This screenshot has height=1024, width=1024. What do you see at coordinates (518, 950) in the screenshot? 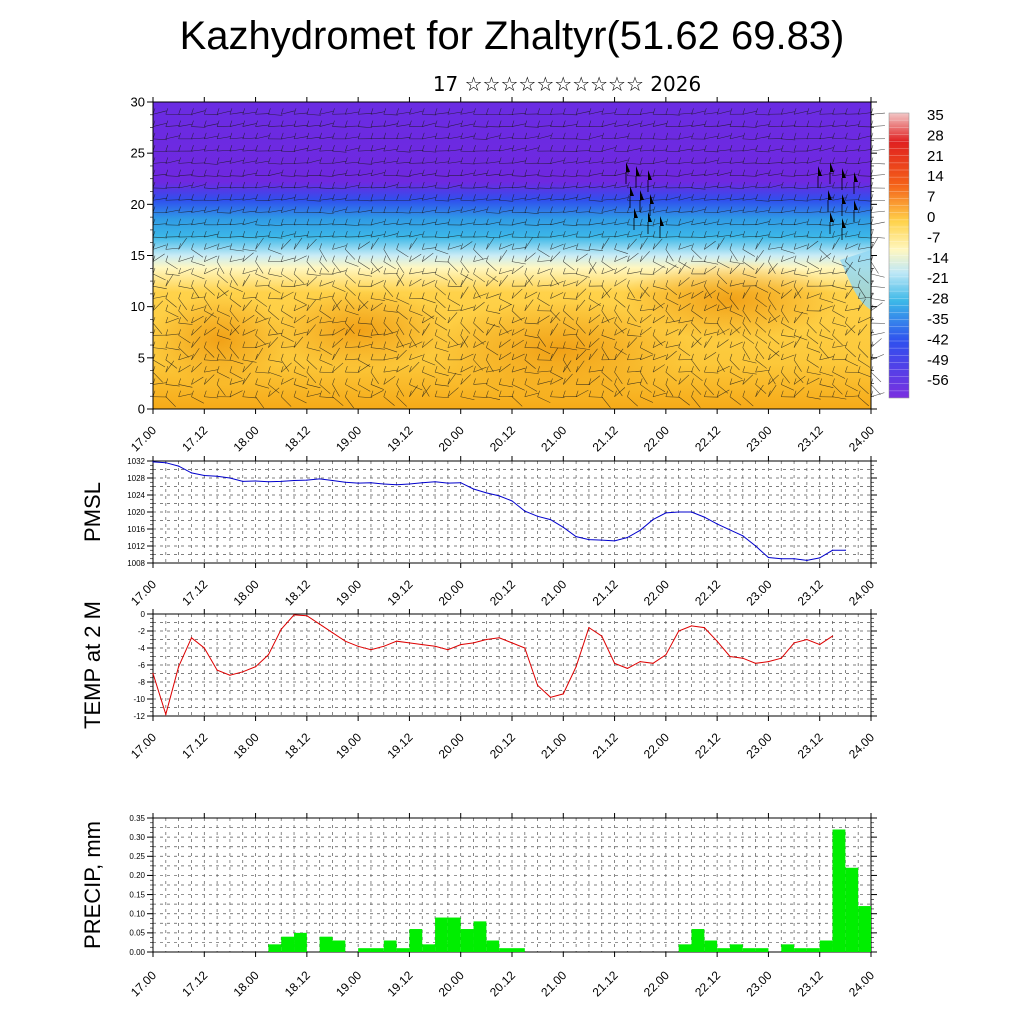
I see `precip-bar` at bounding box center [518, 950].